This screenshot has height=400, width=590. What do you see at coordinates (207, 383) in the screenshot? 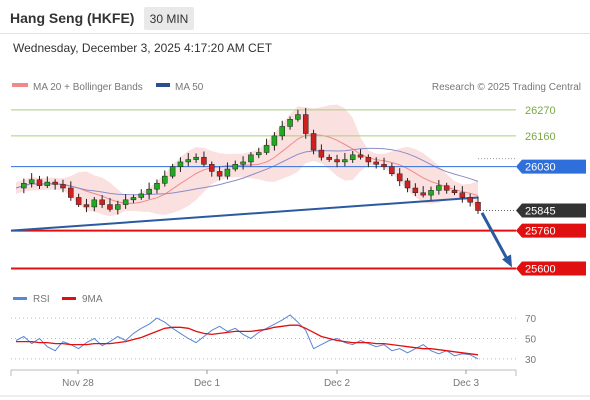
I see `x-tick-label: Dec 1` at bounding box center [207, 383].